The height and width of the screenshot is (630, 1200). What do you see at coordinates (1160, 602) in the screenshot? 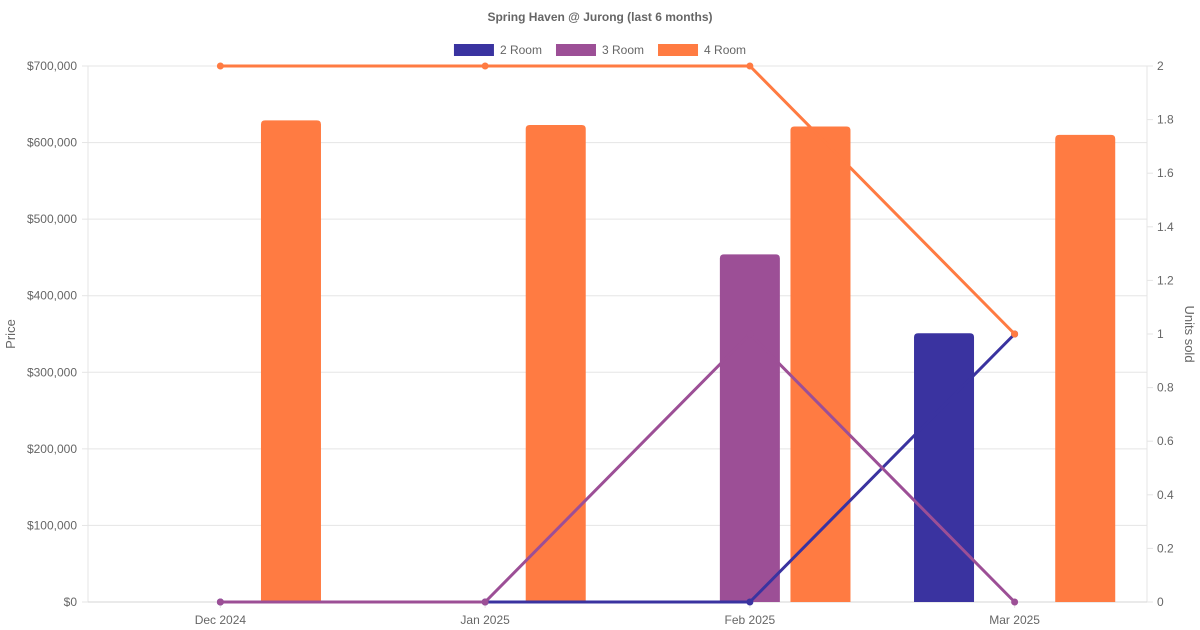
I see `right-tick-label: 0` at bounding box center [1160, 602].